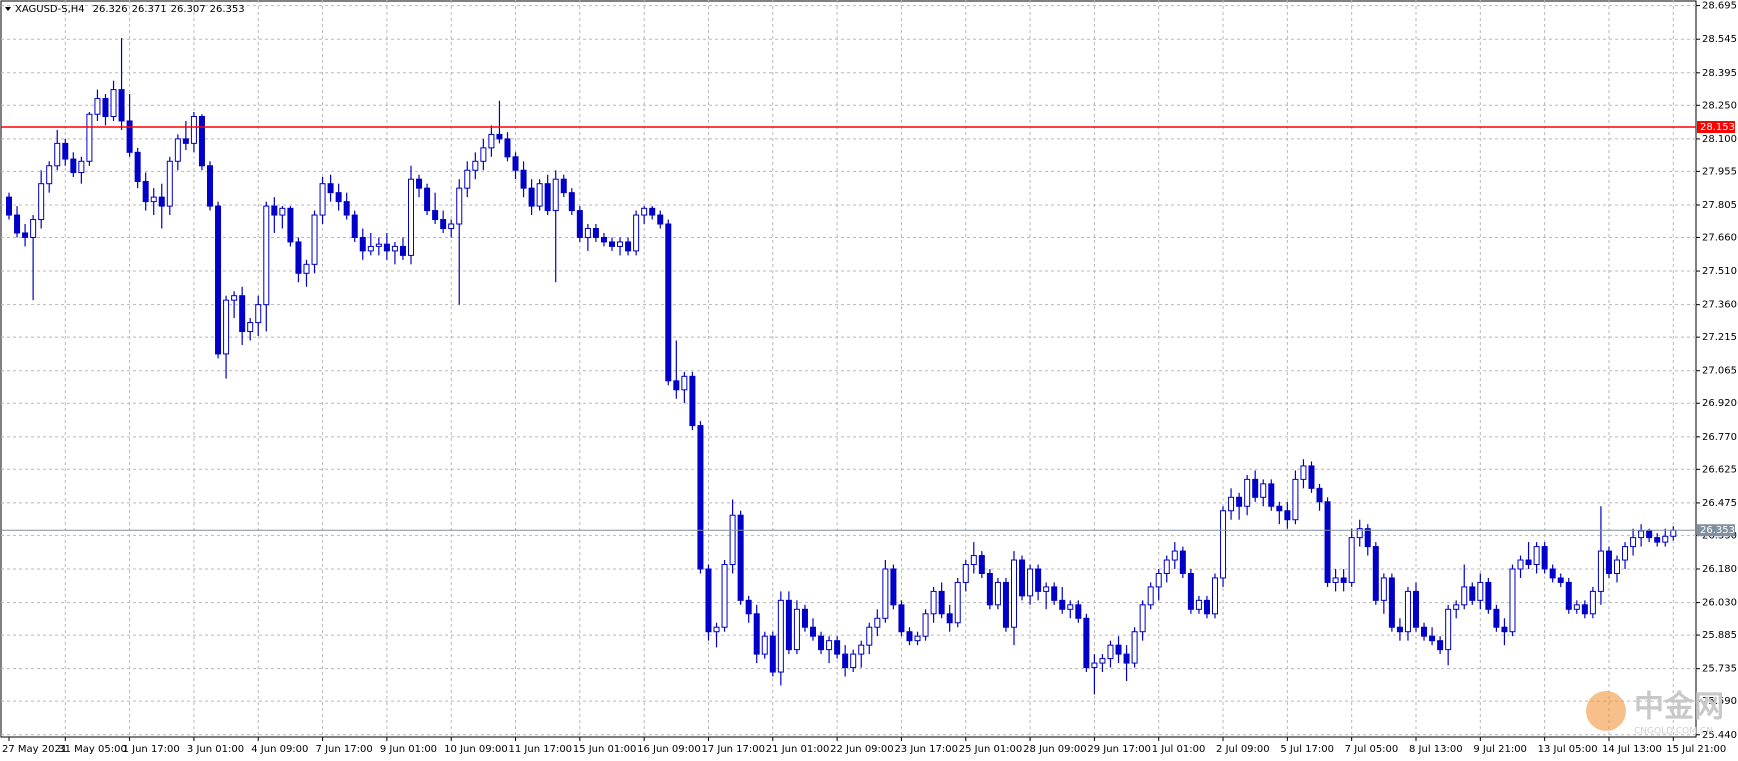  Describe the element at coordinates (344, 749) in the screenshot. I see `x-tick-label: 7 Jun 17:00` at that location.